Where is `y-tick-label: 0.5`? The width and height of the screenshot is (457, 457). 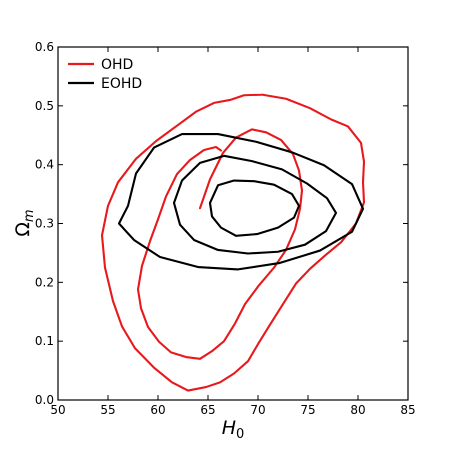
y-tick-label: 0.5 is located at coordinates (44, 106).